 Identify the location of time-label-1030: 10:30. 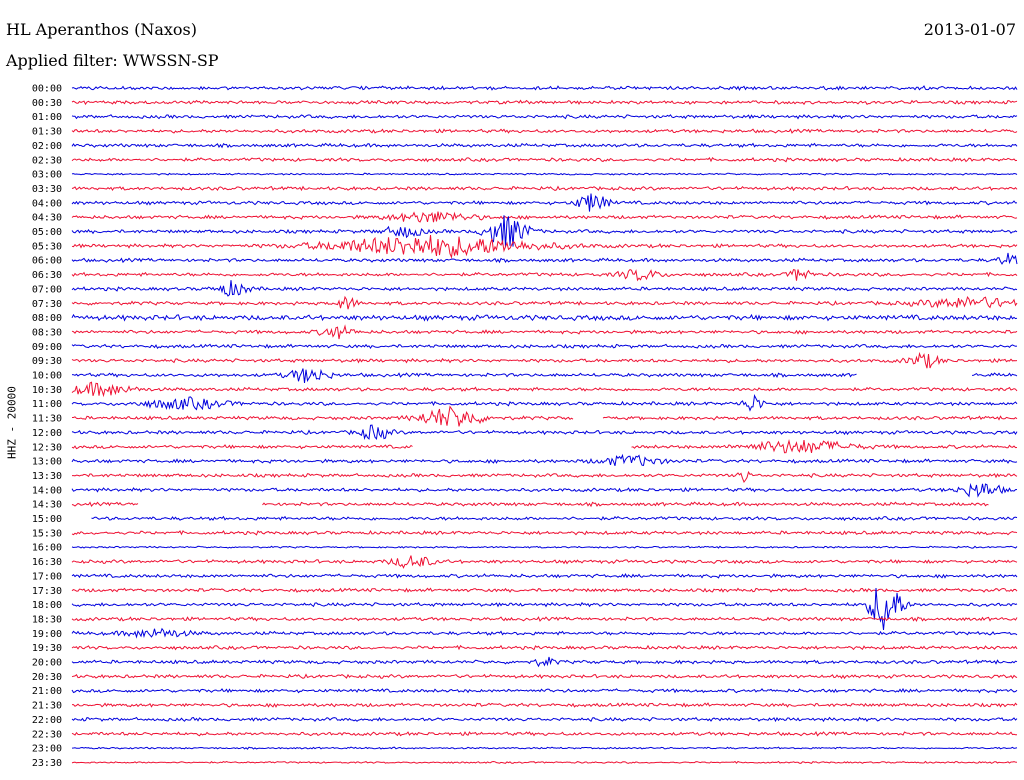
(47, 390).